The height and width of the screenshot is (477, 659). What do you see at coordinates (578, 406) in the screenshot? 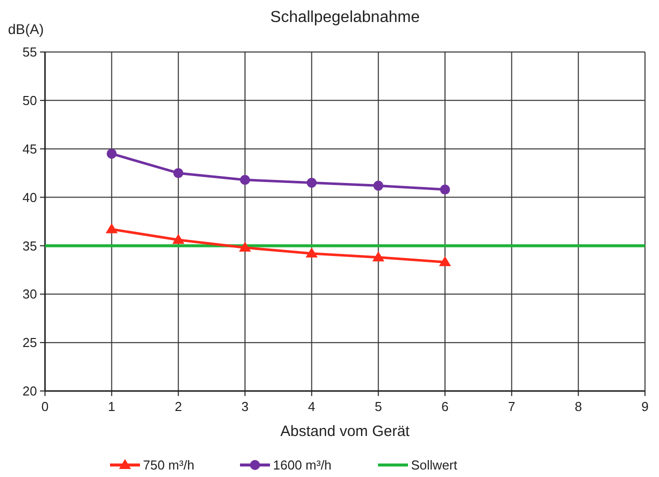
I see `x-tick-label: 8` at bounding box center [578, 406].